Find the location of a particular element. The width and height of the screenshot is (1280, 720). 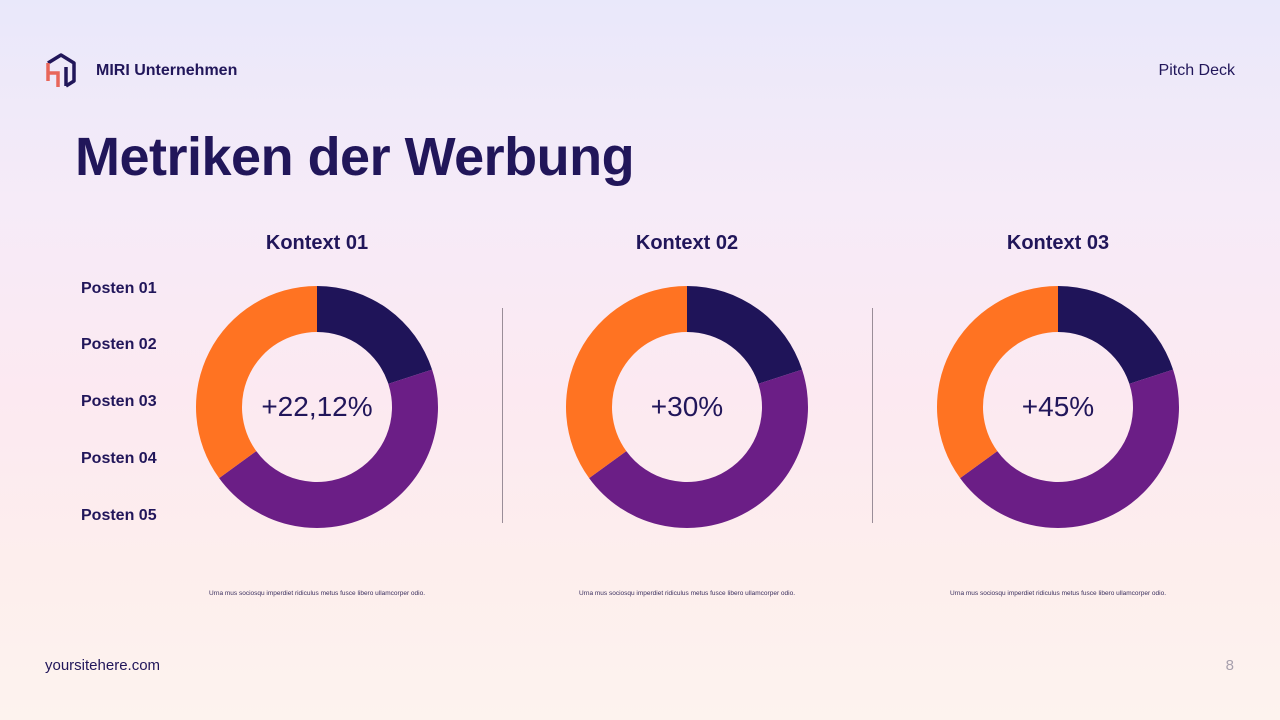

deck-label: Pitch Deck is located at coordinates (1196, 70).